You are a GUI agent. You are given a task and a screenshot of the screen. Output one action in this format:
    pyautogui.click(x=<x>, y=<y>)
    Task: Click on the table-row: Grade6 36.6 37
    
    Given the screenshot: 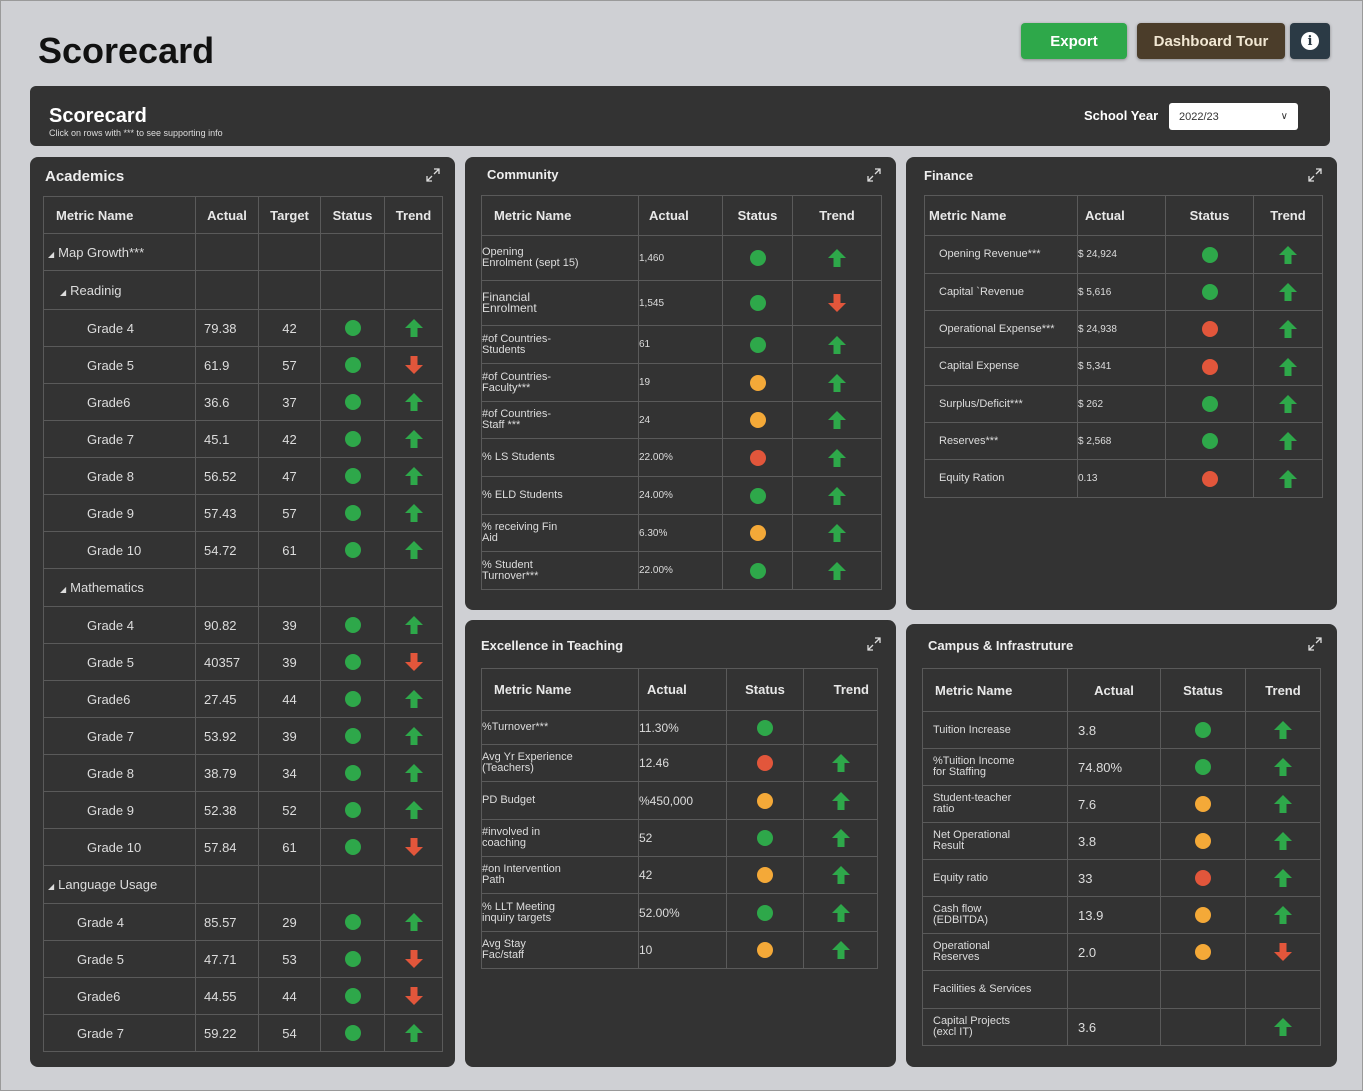 What is the action you would take?
    pyautogui.click(x=243, y=402)
    